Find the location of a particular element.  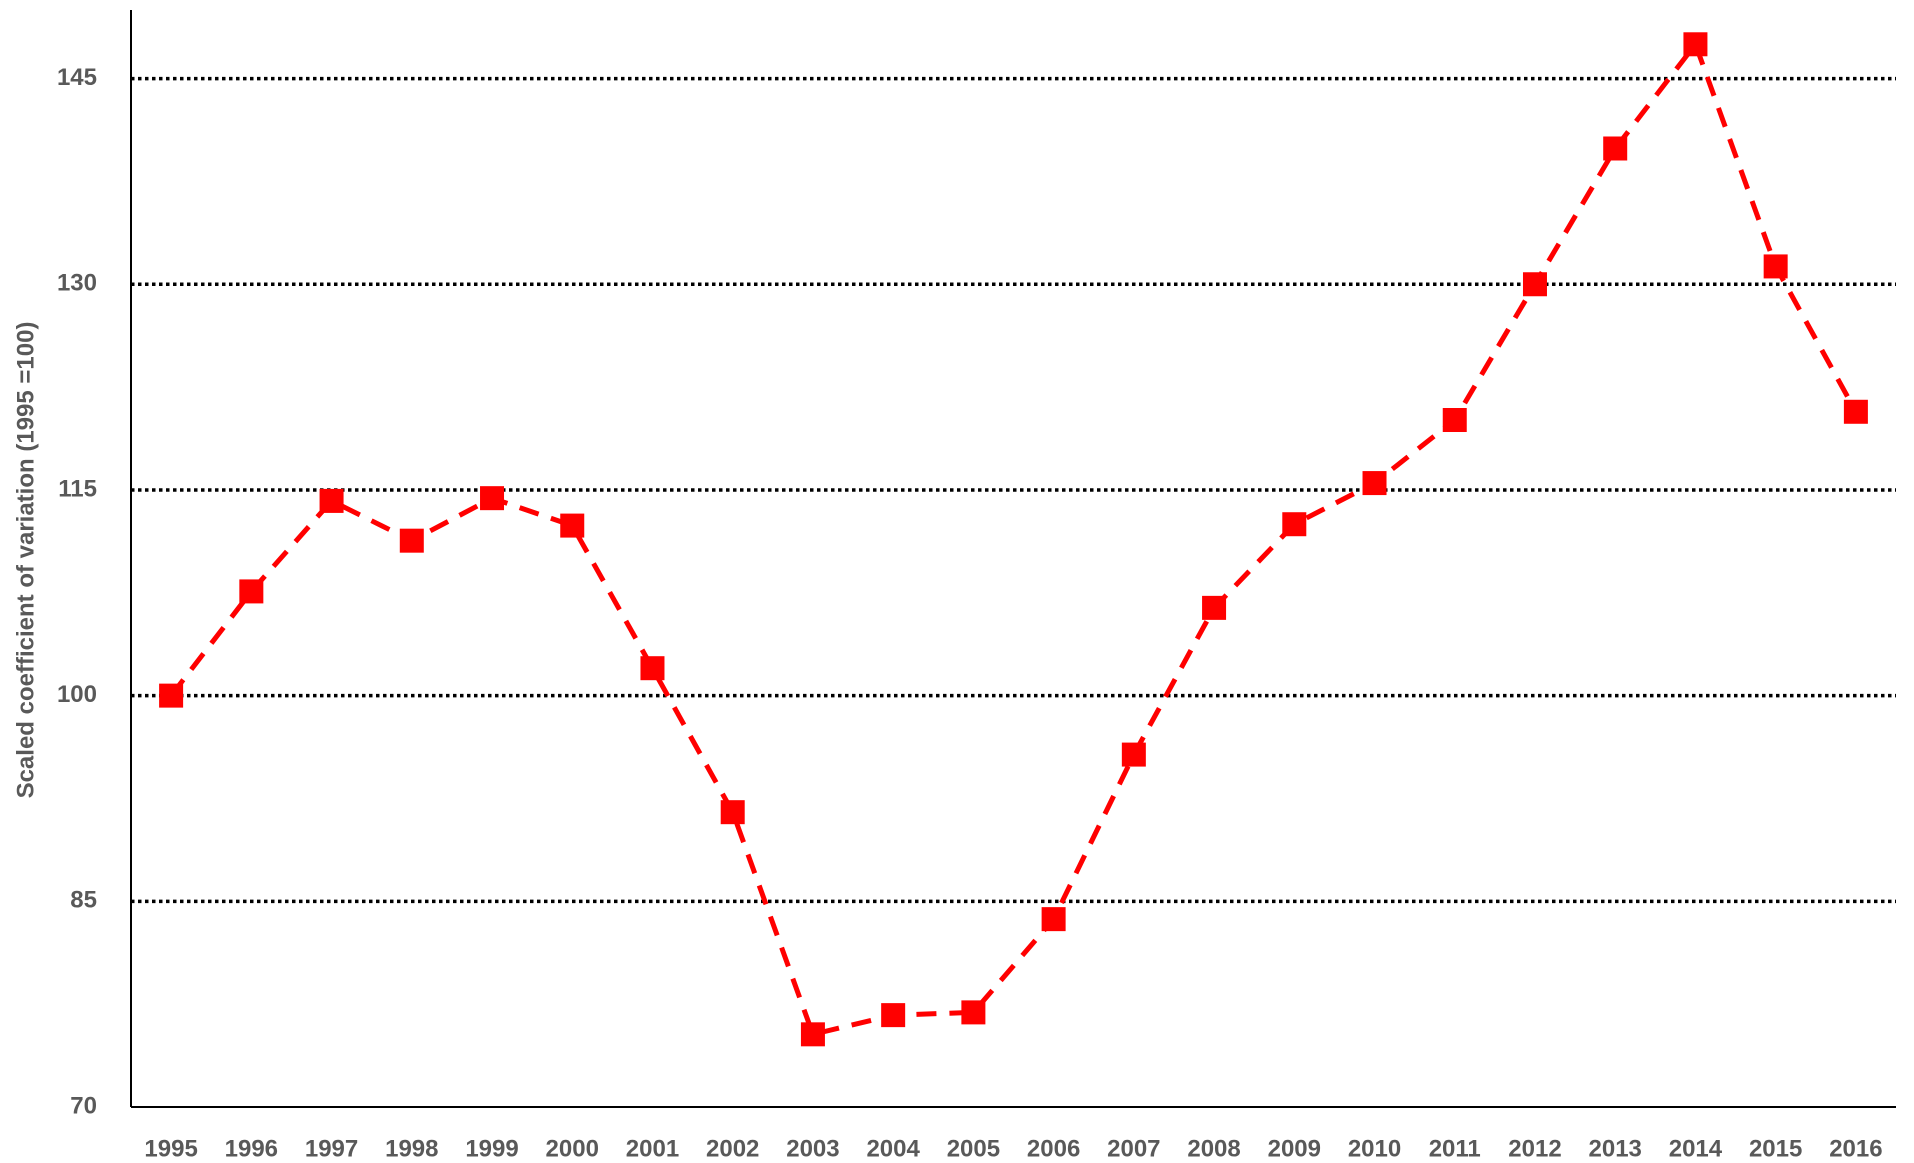

x-tick-label: 2006 is located at coordinates (1053, 1148).